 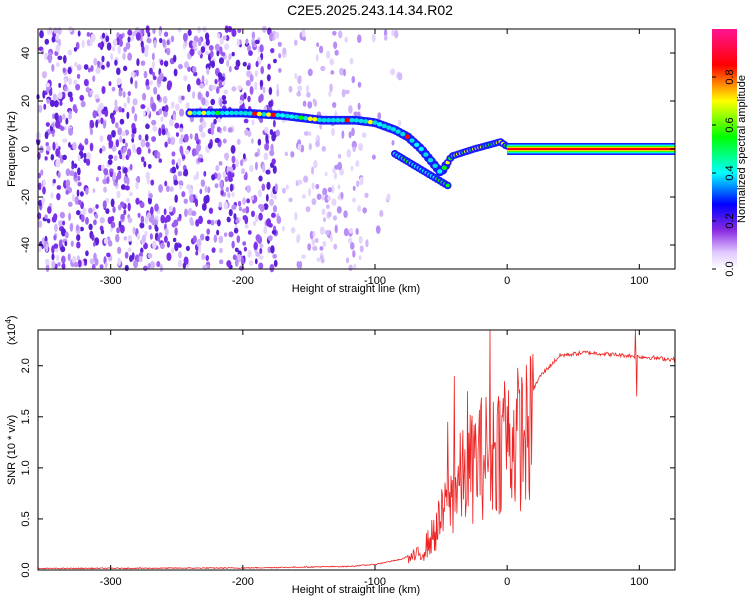 What do you see at coordinates (730, 76) in the screenshot?
I see `colorbar-tick-label: 0.8` at bounding box center [730, 76].